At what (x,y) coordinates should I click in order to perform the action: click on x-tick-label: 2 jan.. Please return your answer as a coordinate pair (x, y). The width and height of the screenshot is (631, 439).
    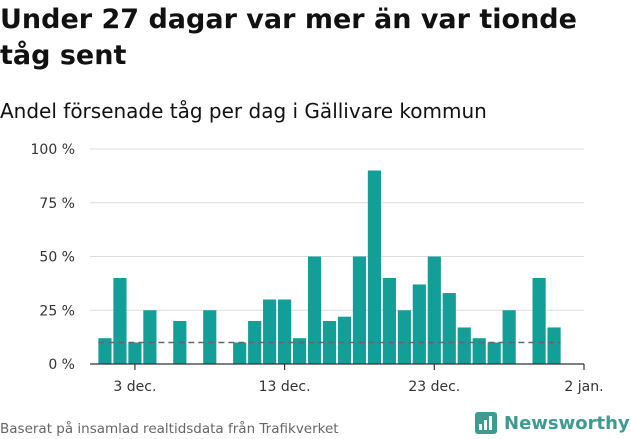
    Looking at the image, I should click on (583, 387).